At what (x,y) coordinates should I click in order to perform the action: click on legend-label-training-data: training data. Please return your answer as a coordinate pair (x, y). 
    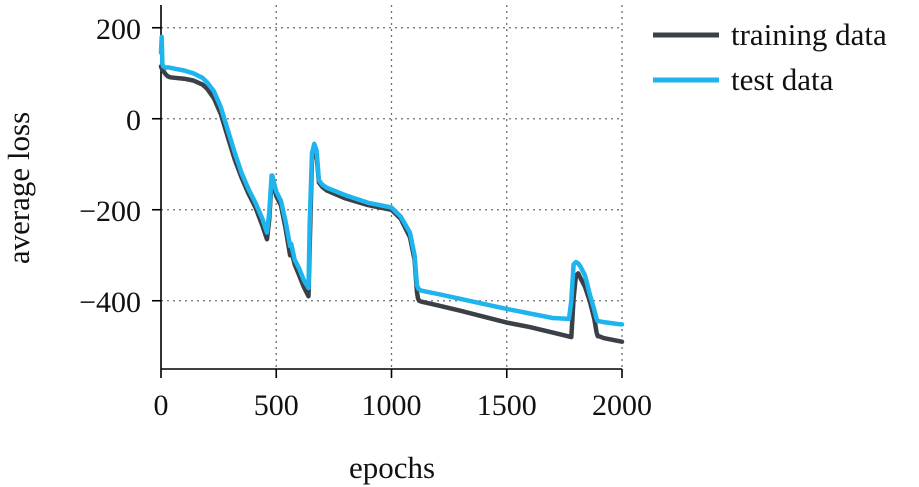
    Looking at the image, I should click on (809, 34).